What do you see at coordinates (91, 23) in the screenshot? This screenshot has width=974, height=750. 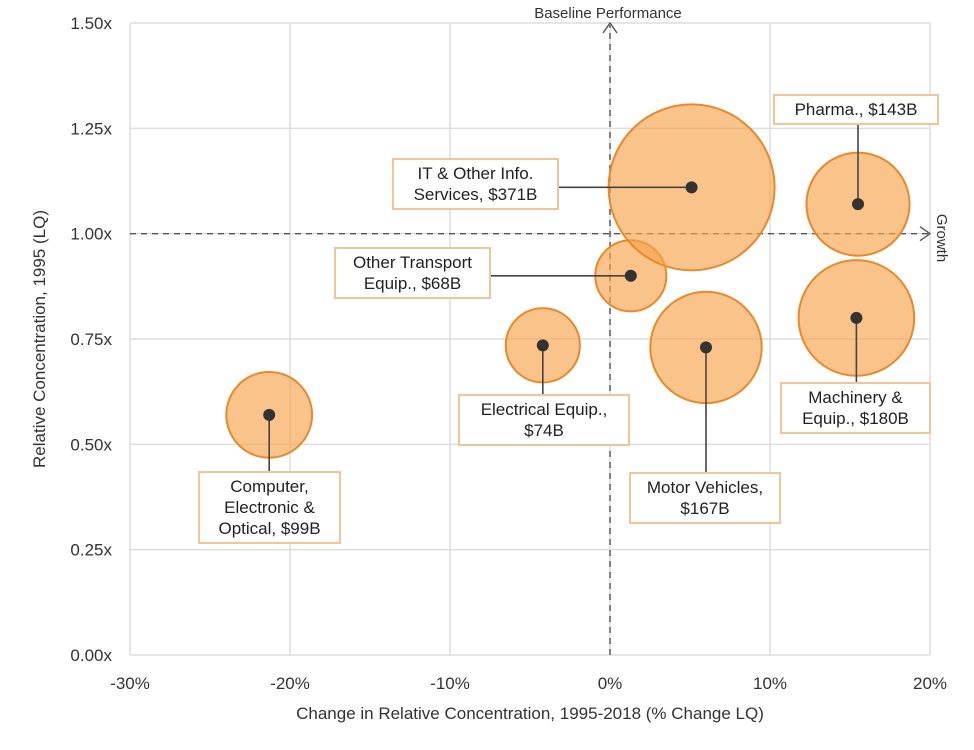 I see `y-tick-label: 1.50x` at bounding box center [91, 23].